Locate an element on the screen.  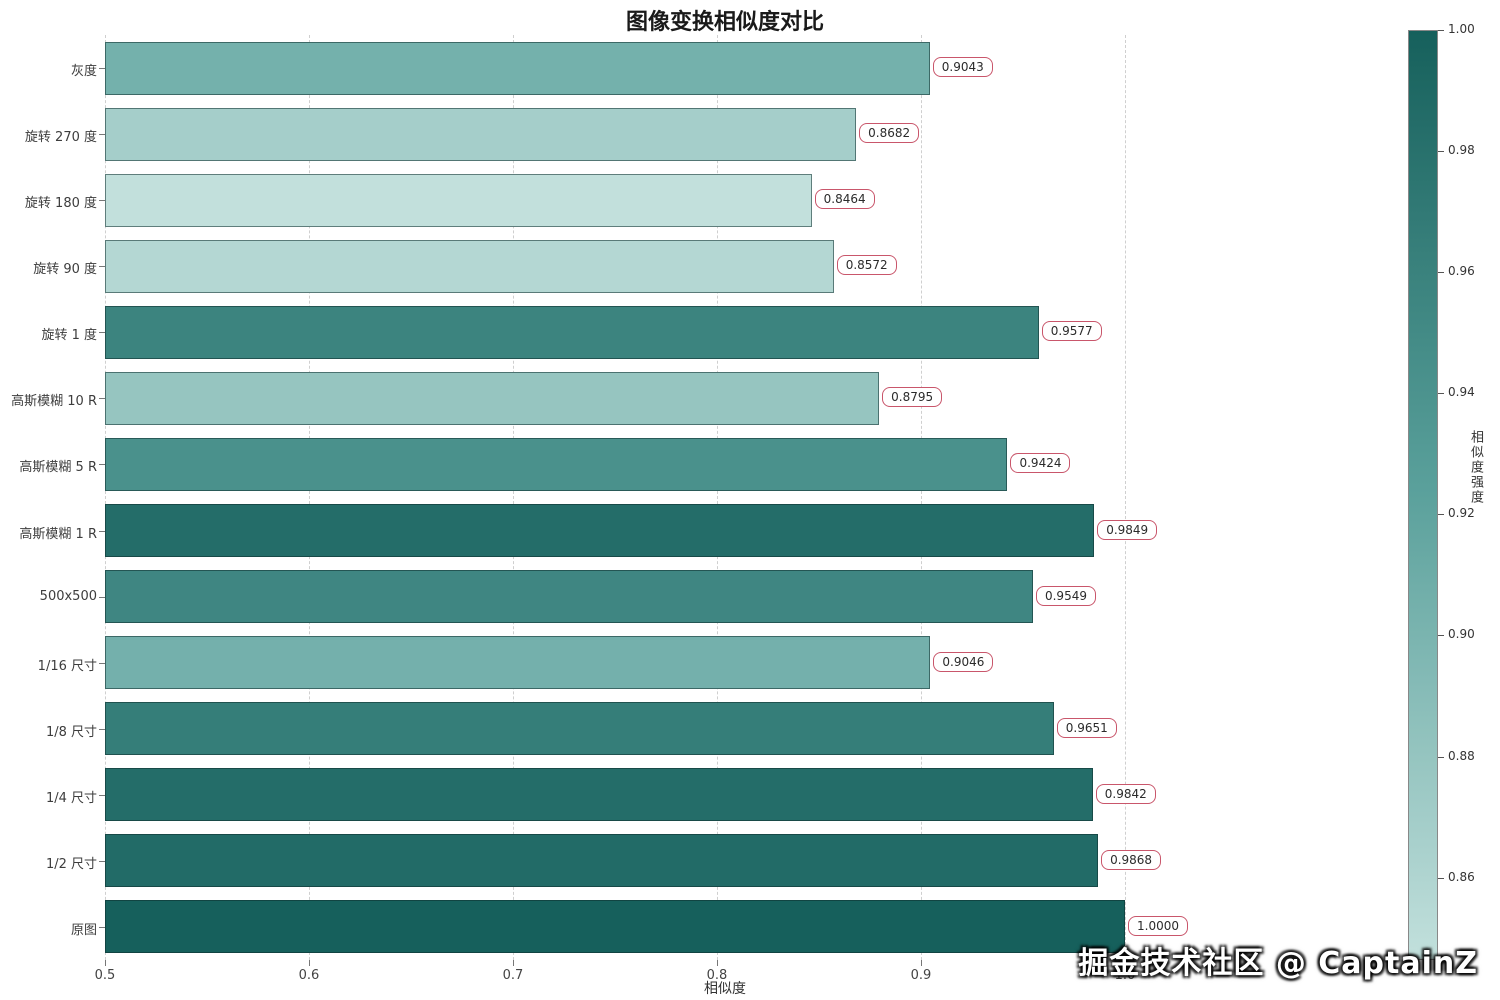
chart-title: 图像变换相似度对比 is located at coordinates (724, 22).